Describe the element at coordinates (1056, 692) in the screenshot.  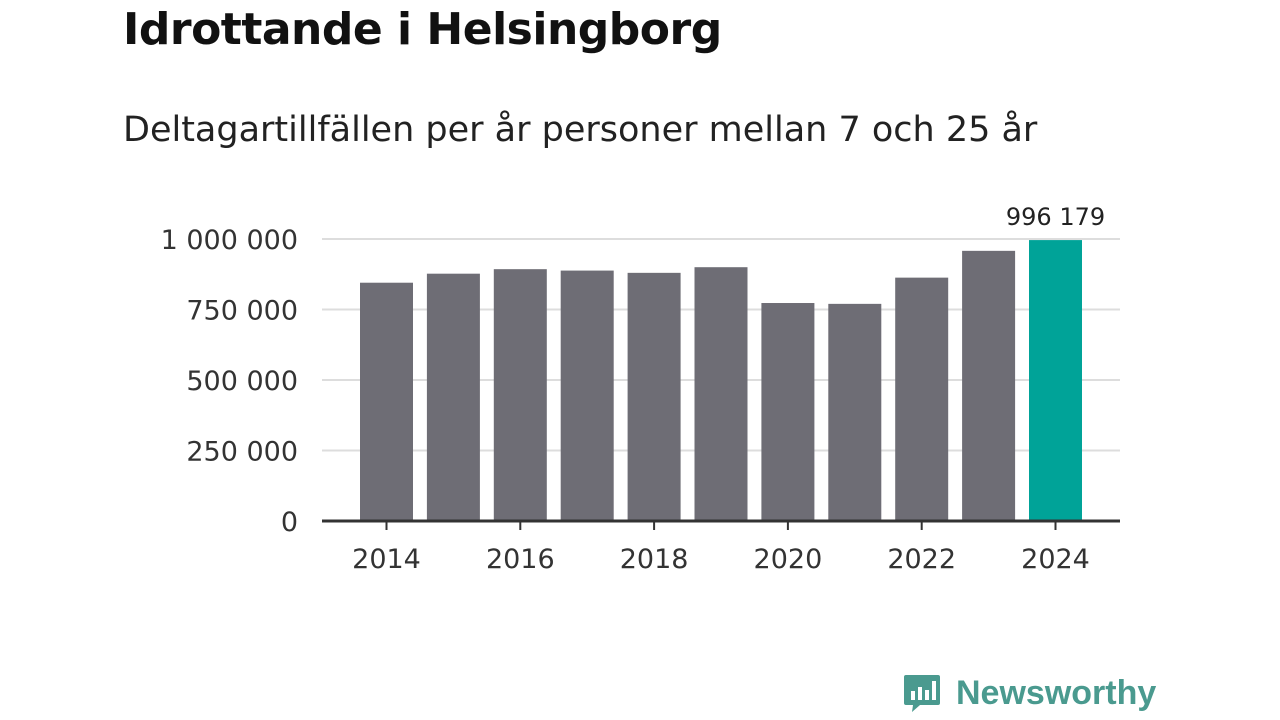
I see `brand-name: Newsworthy` at that location.